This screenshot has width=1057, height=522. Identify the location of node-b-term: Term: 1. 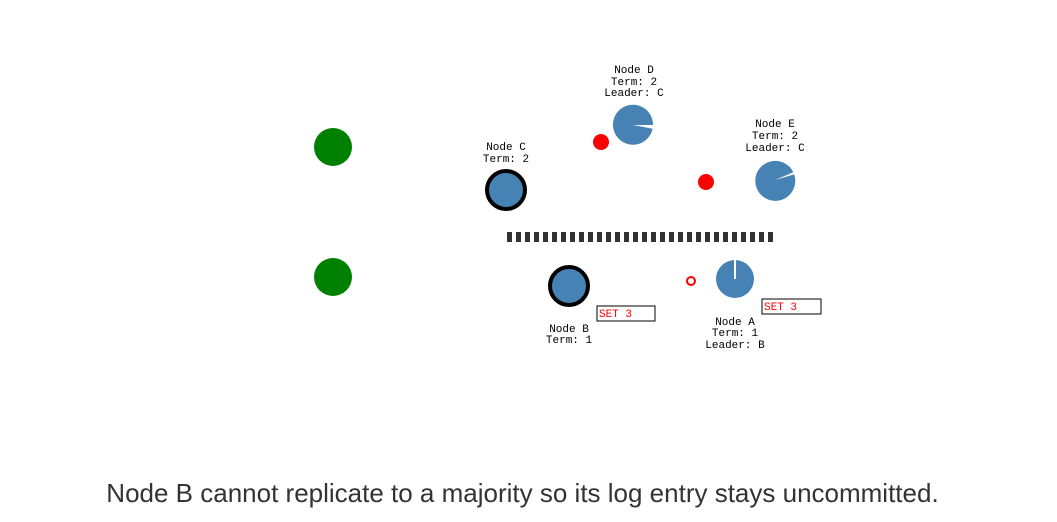
(569, 341).